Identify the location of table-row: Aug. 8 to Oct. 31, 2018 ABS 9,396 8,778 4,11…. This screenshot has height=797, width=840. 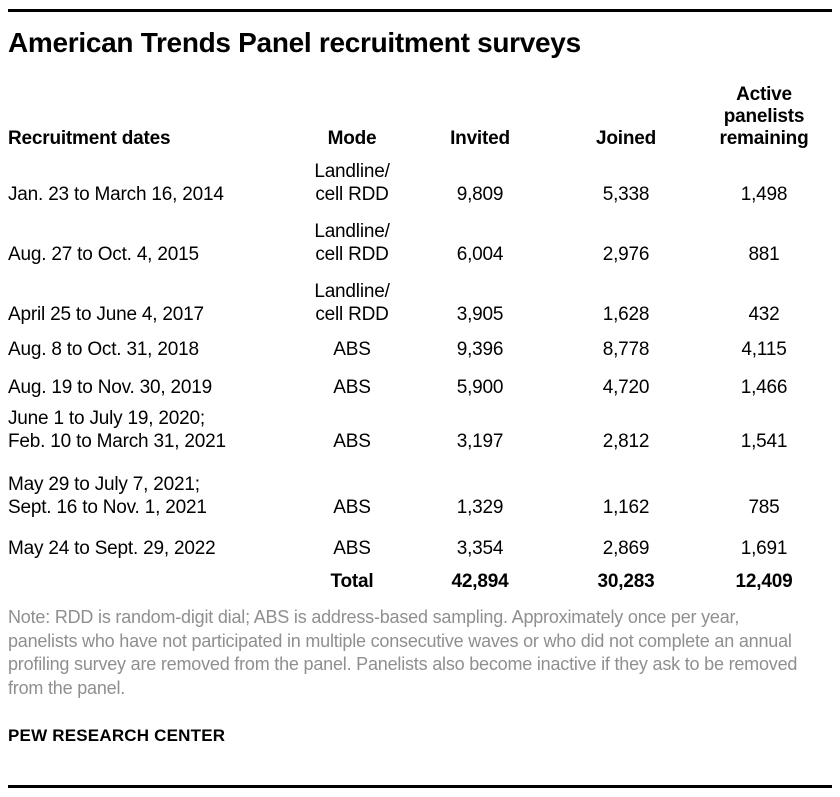
(420, 343).